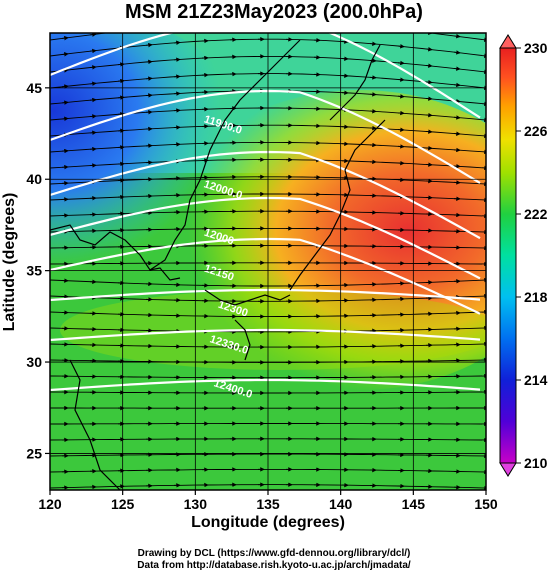 The image size is (548, 573). Describe the element at coordinates (268, 522) in the screenshot. I see `x-axis-title: Longitude (degrees)` at that location.